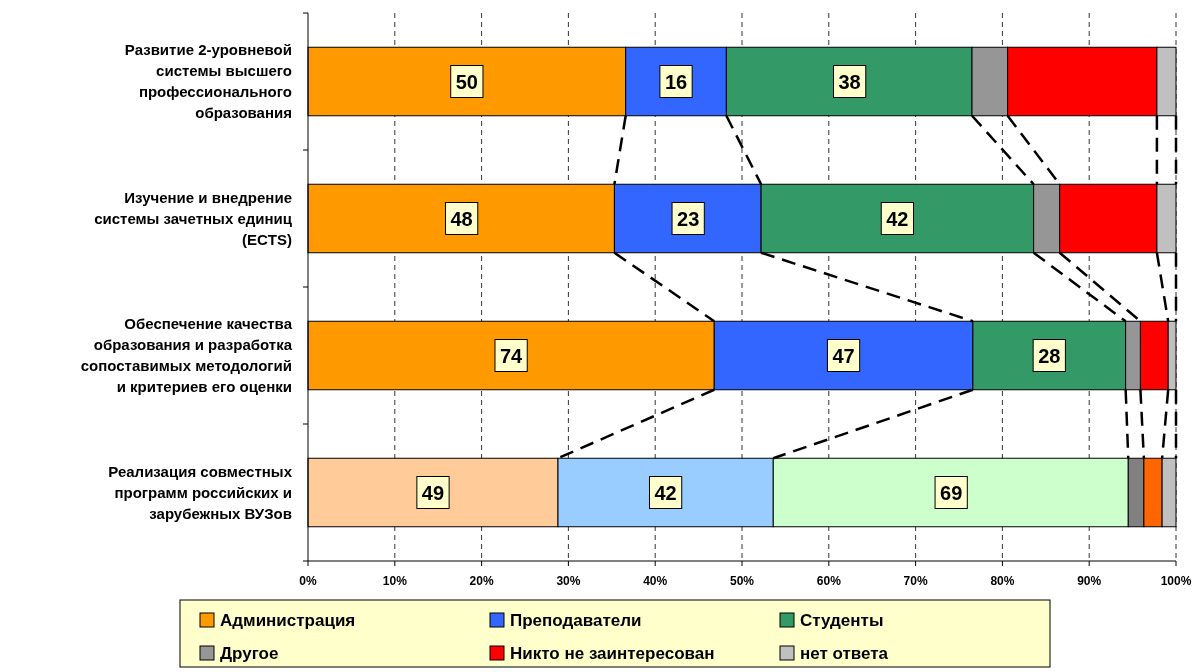 This screenshot has height=672, width=1197. Describe the element at coordinates (915, 581) in the screenshot. I see `x-tick-label: 70%` at that location.